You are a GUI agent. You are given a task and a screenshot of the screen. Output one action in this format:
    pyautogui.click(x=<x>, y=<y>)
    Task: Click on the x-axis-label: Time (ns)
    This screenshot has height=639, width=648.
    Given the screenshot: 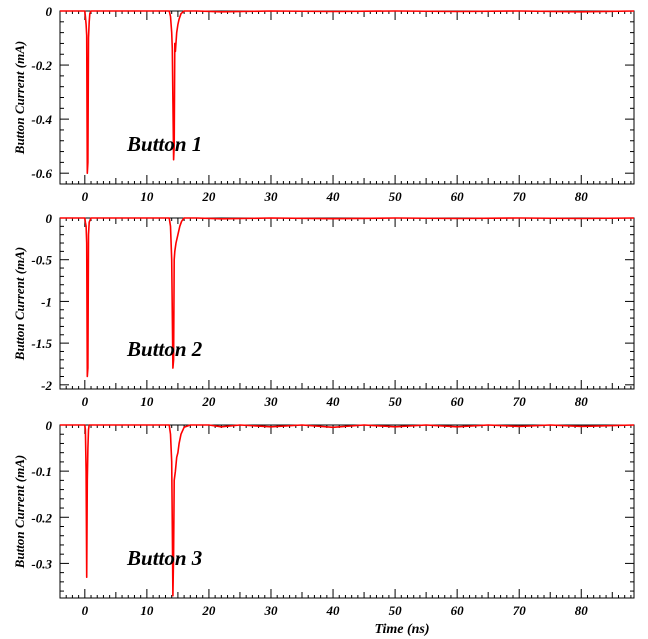 What is the action you would take?
    pyautogui.click(x=401, y=629)
    